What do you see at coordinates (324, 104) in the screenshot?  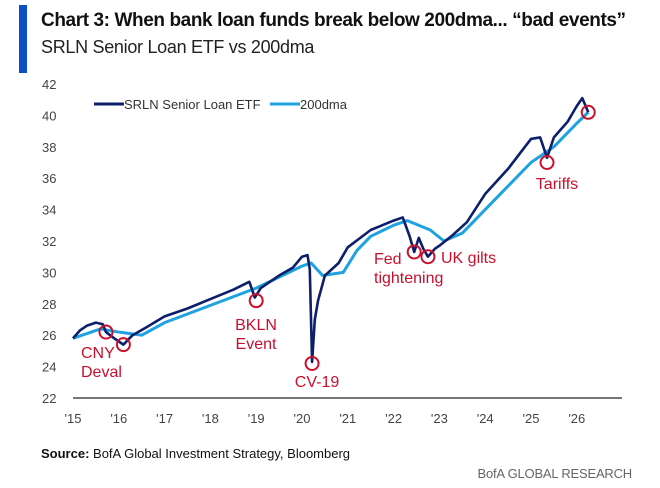 I see `legend-label-200dma: 200dma` at bounding box center [324, 104].